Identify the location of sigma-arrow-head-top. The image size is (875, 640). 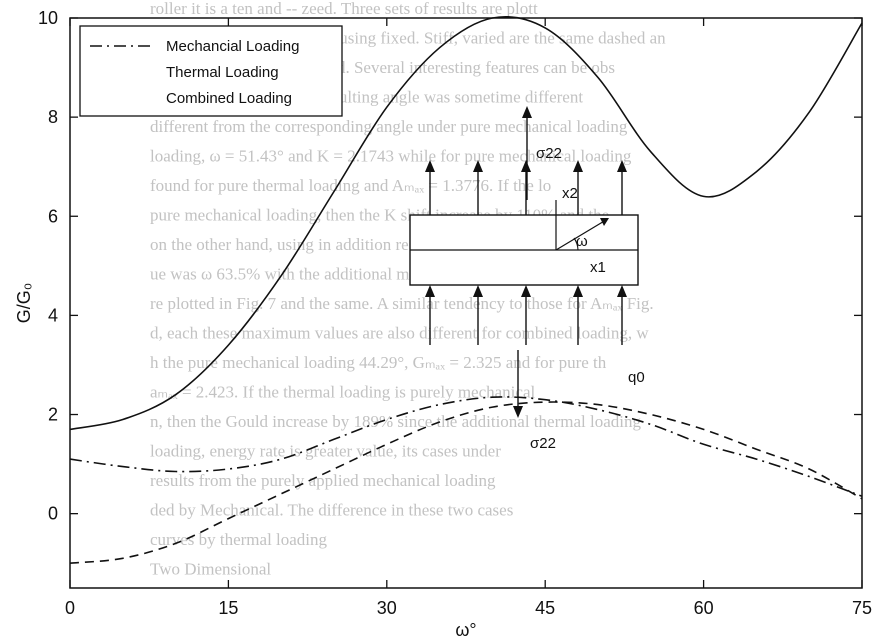
(527, 112).